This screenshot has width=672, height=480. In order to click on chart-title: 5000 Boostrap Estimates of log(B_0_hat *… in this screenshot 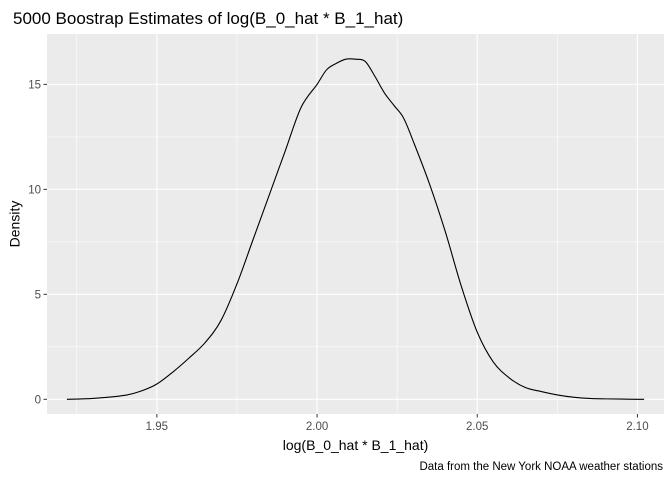, I will do `click(208, 18)`.